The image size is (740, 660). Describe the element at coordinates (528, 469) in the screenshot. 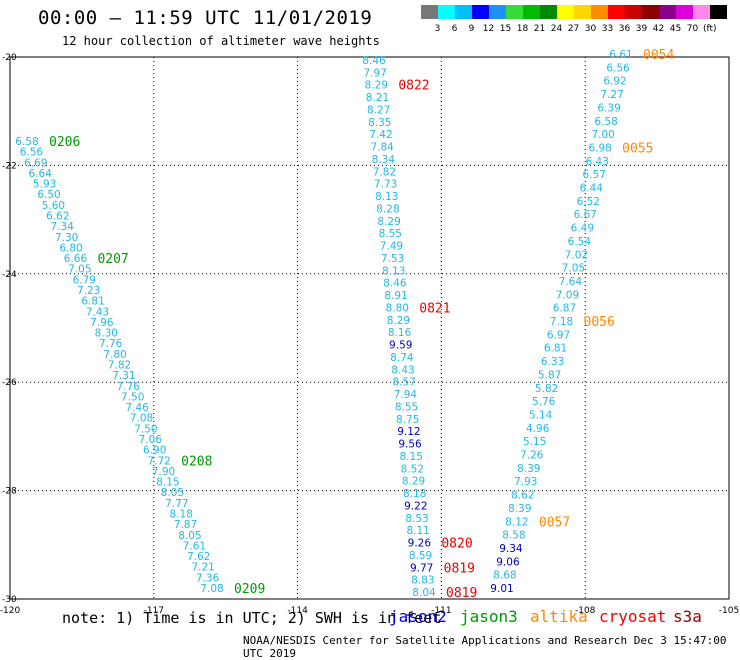

I see `wave-height-value: 8.39` at that location.